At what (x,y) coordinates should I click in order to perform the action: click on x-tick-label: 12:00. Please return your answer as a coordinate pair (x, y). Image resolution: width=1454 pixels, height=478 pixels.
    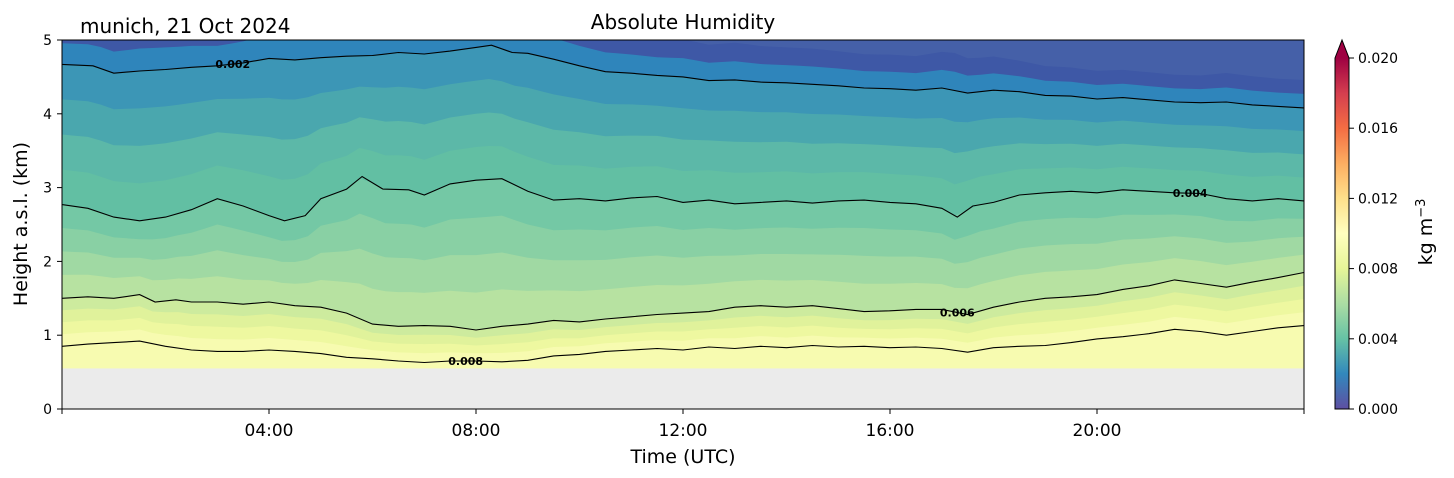
    Looking at the image, I should click on (683, 431).